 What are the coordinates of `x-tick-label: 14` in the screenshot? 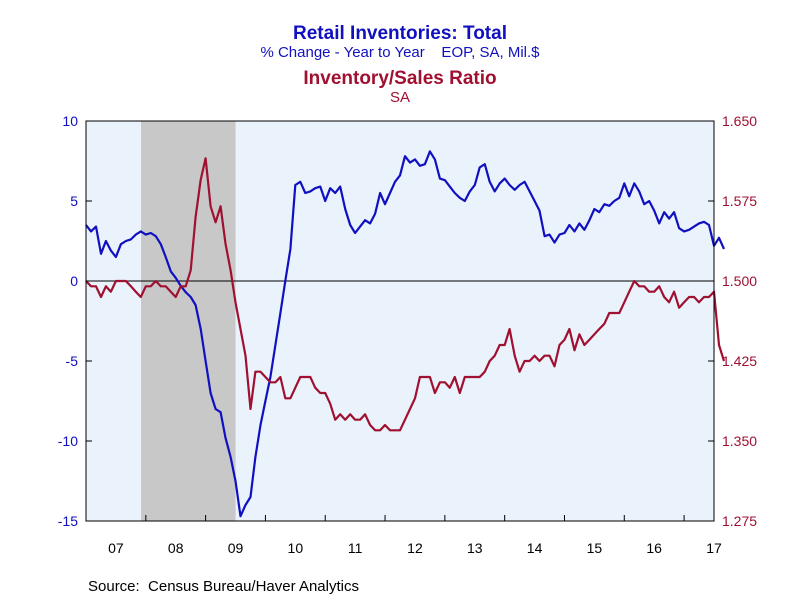 It's located at (535, 548).